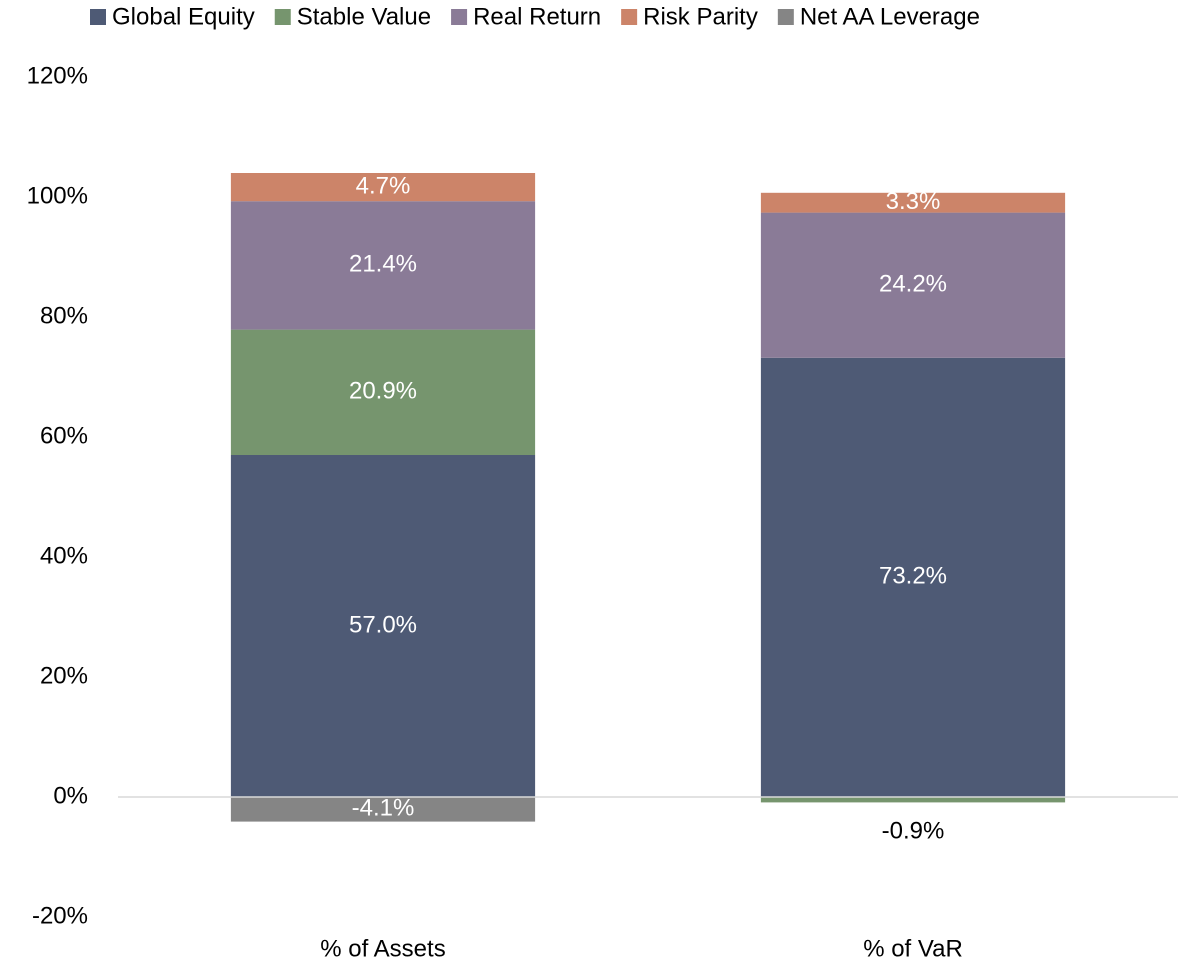 The width and height of the screenshot is (1181, 971). I want to click on legend-label: Stable Value, so click(364, 16).